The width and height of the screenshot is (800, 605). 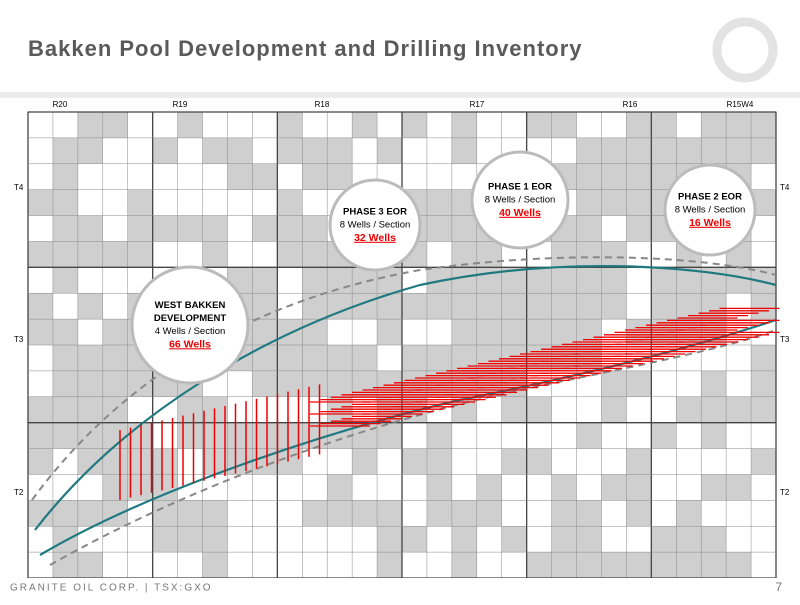 I want to click on header-band, so click(x=400, y=95).